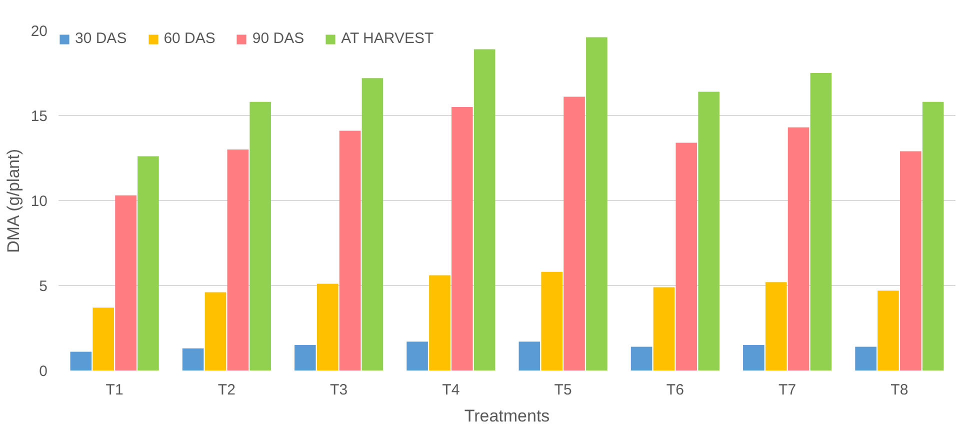 This screenshot has height=432, width=969. I want to click on legend-label: AT HARVEST, so click(387, 38).